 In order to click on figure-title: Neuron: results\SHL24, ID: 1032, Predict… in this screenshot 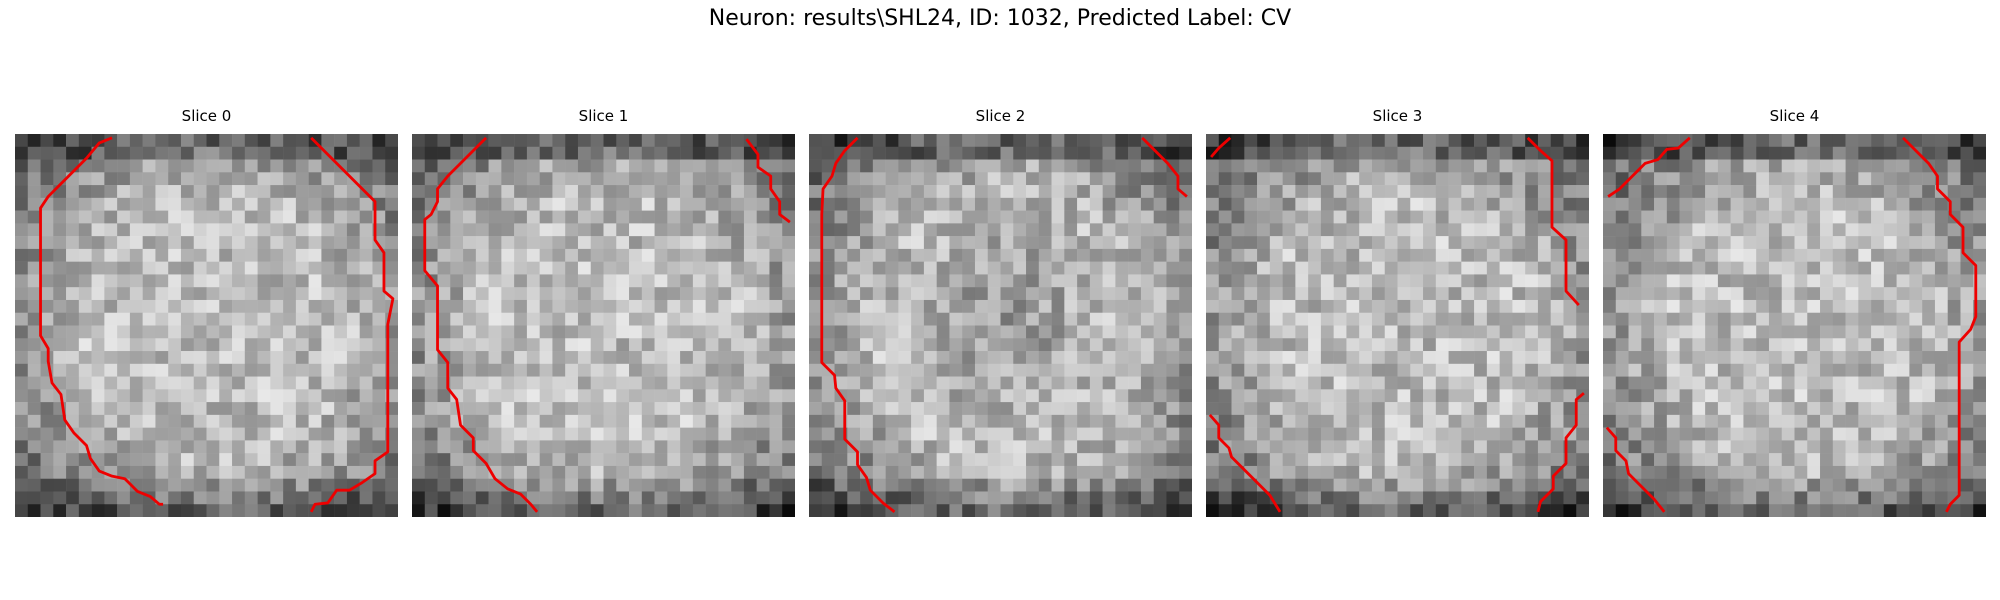, I will do `click(1000, 18)`.